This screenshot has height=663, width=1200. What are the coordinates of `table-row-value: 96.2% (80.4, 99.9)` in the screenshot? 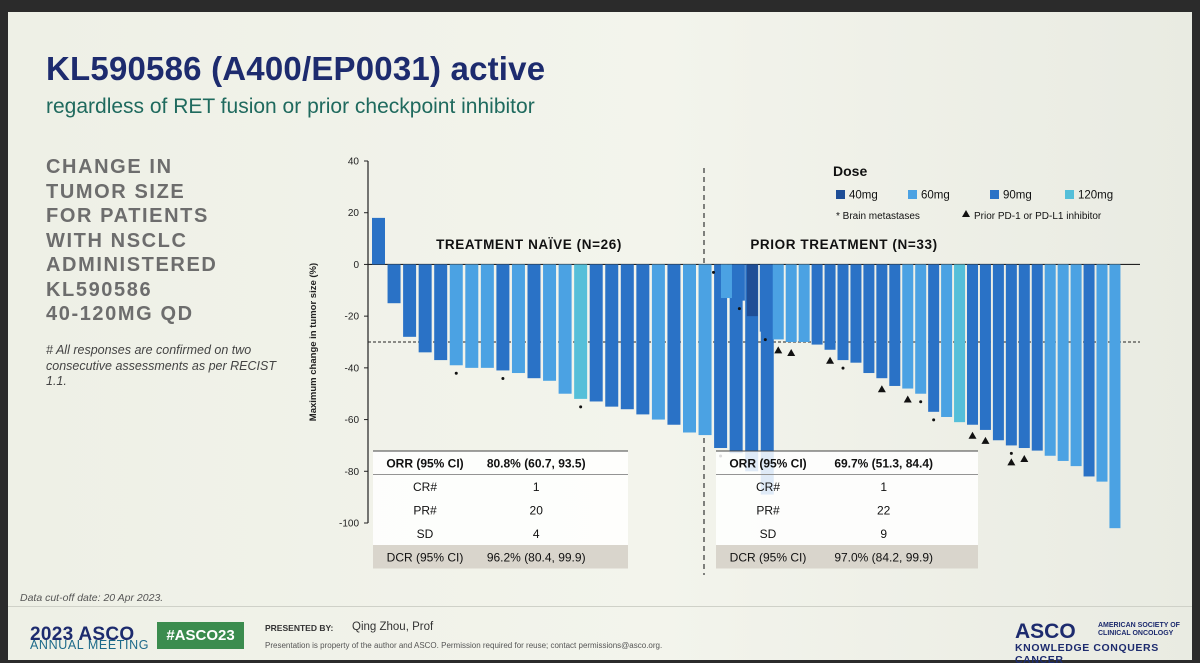 It's located at (536, 558).